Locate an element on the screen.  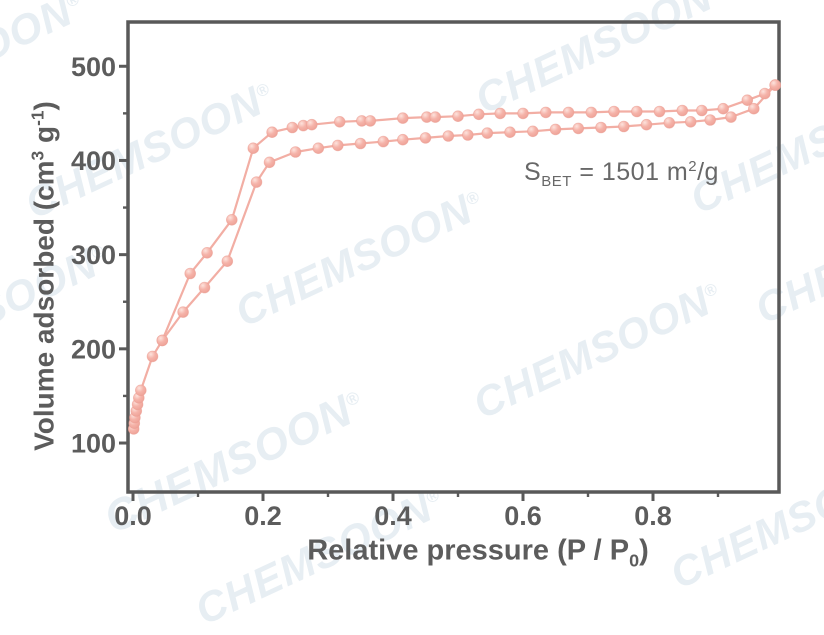
bet-surface-area-annotation: SBET = 1501 m2/g is located at coordinates (621, 174).